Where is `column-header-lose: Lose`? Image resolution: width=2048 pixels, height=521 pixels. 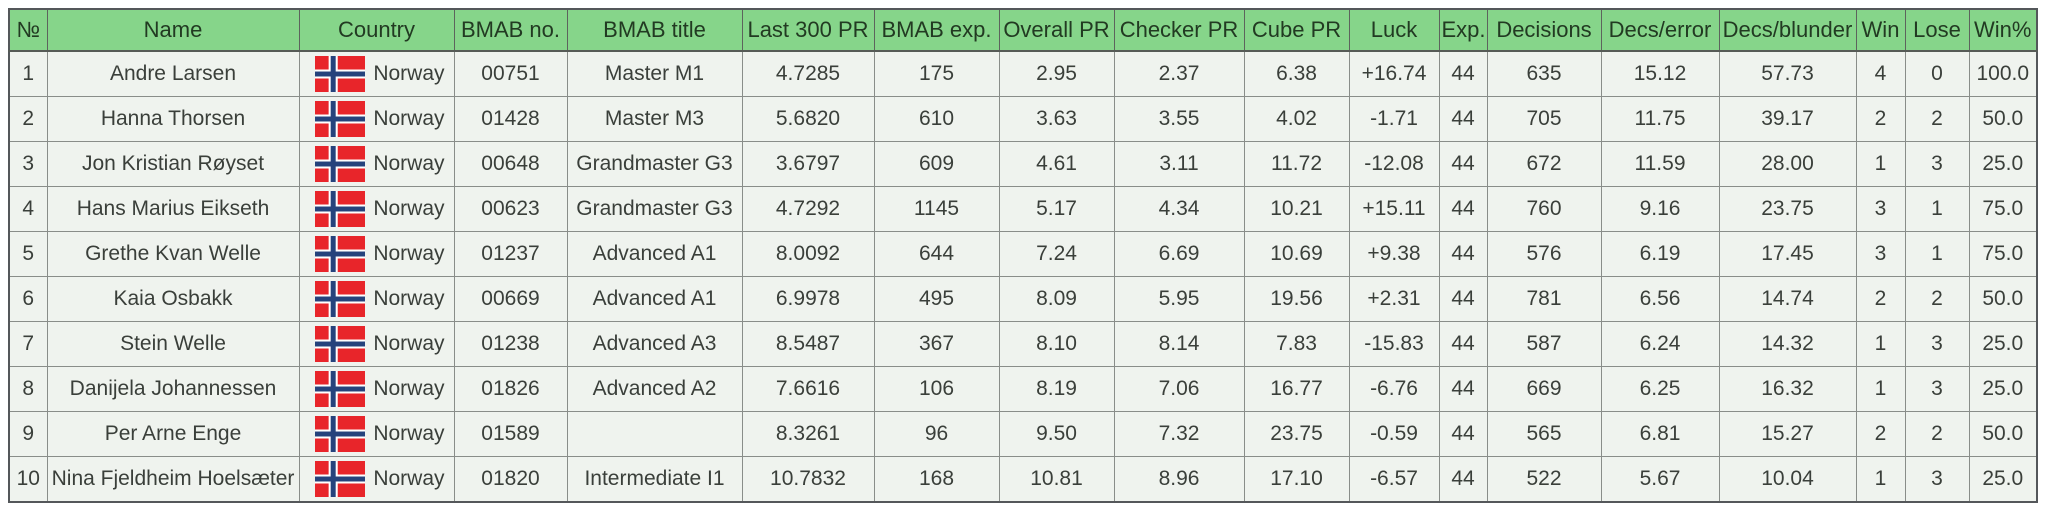 column-header-lose: Lose is located at coordinates (1937, 30).